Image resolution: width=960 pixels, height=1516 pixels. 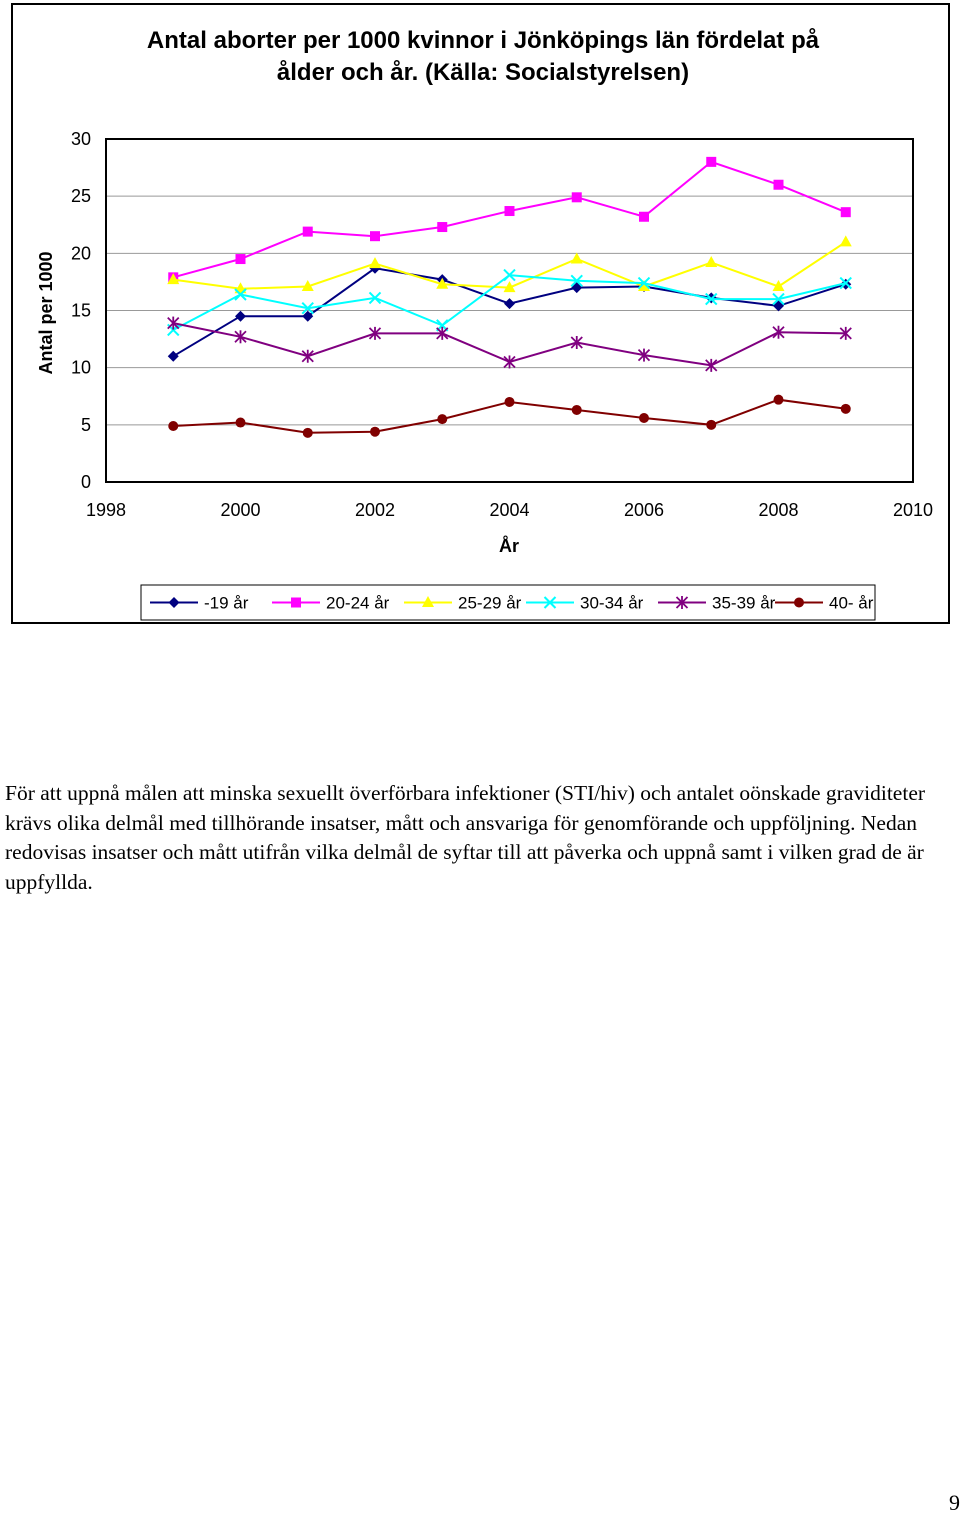 What do you see at coordinates (46, 312) in the screenshot?
I see `y-axis-label: Antal per 1000` at bounding box center [46, 312].